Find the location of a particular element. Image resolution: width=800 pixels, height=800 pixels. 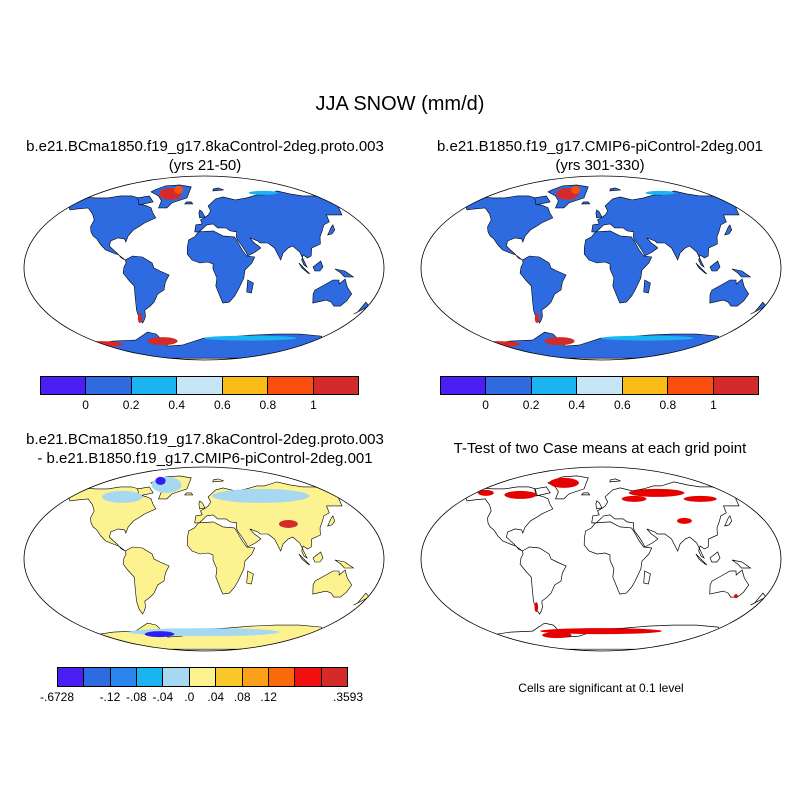

colorbar-tick-label: .0 is located at coordinates (189, 697).